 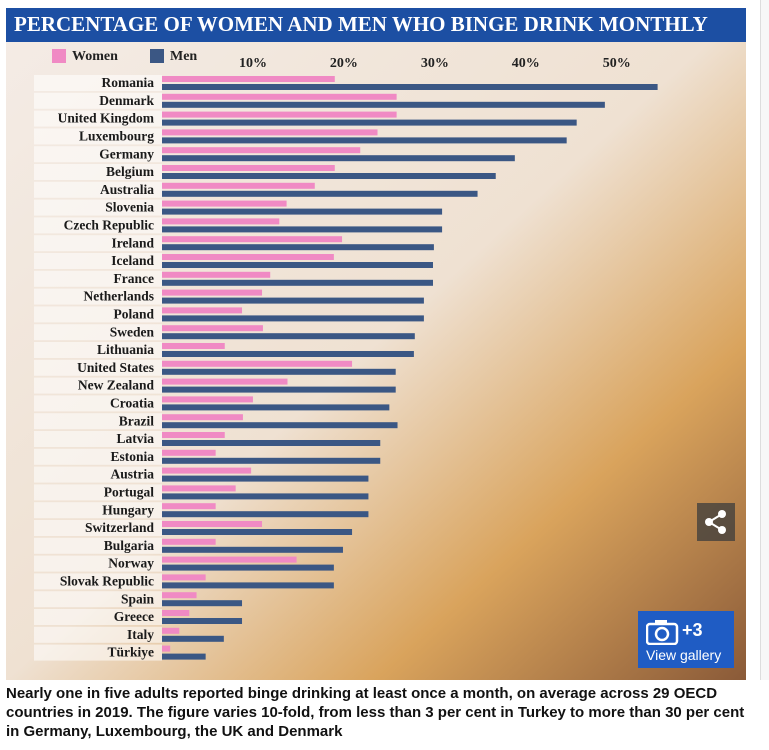 I want to click on y-category-label: Australia, so click(x=127, y=189).